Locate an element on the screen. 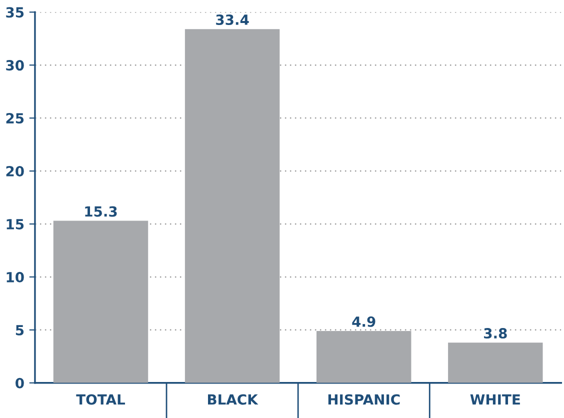 Image resolution: width=564 pixels, height=418 pixels. x-tick-label: TOTAL is located at coordinates (100, 399).